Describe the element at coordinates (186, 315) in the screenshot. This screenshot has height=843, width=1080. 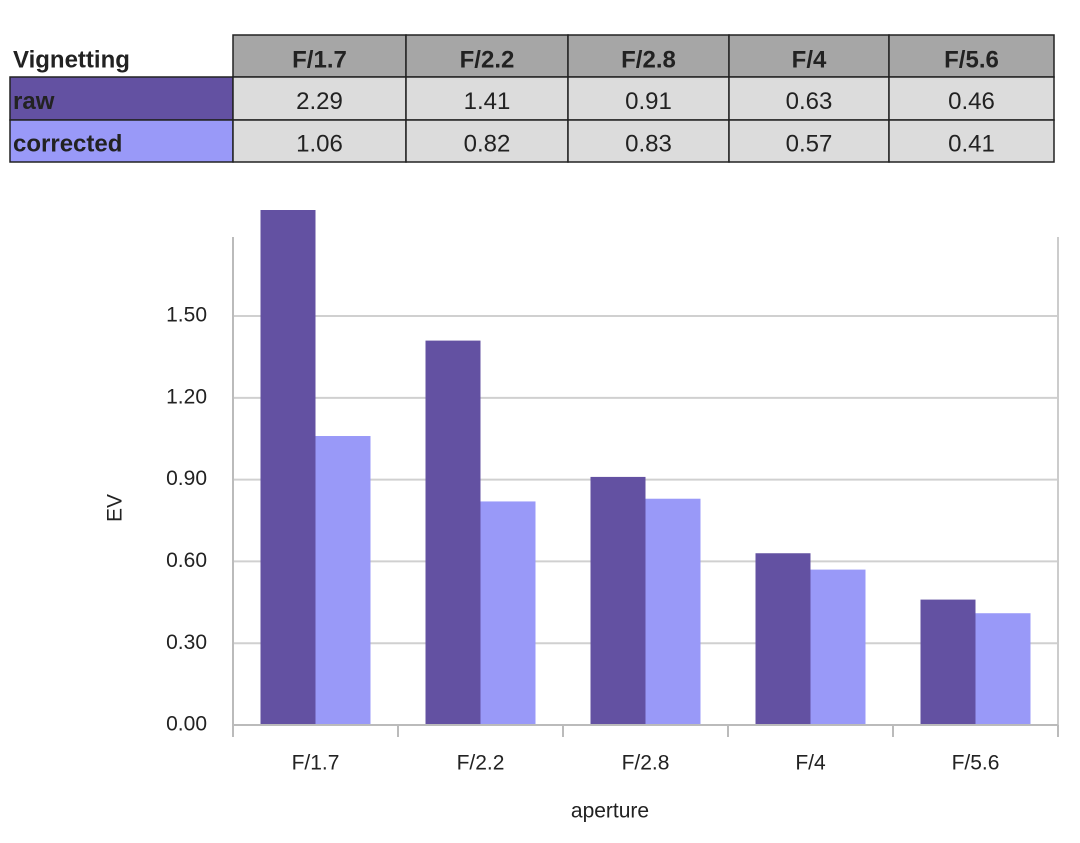
I see `y-tick-label: 1.50` at that location.